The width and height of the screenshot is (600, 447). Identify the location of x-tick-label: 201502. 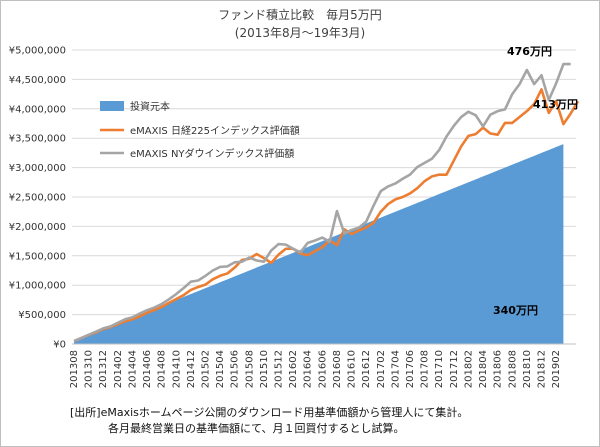
(205, 369).